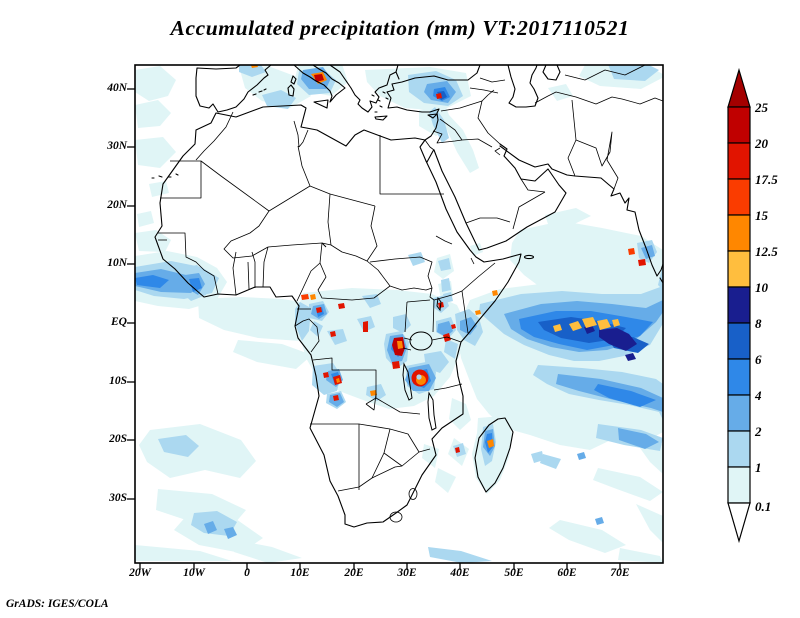 The width and height of the screenshot is (800, 618). Describe the element at coordinates (117, 263) in the screenshot. I see `lat-label-10n: 10N` at that location.